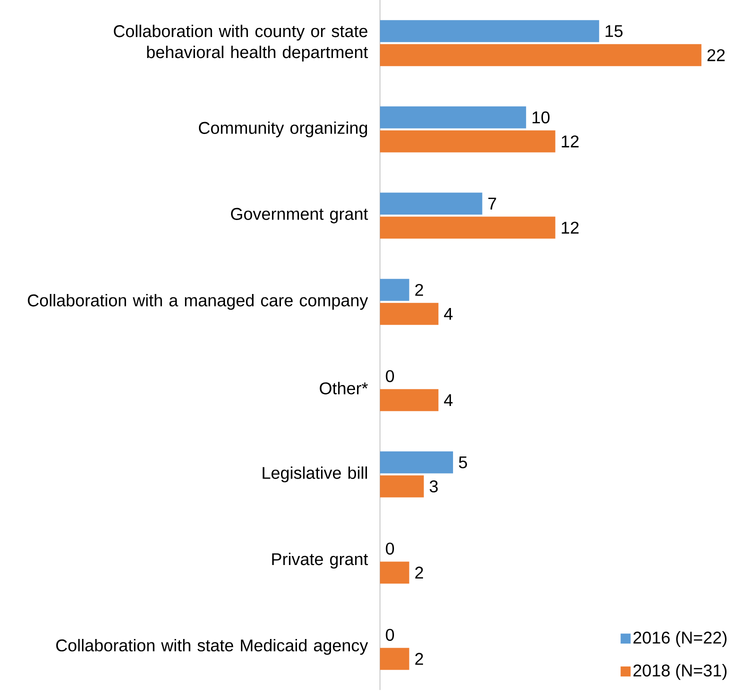  I want to click on legend-label: 2016 (N=22), so click(680, 639).